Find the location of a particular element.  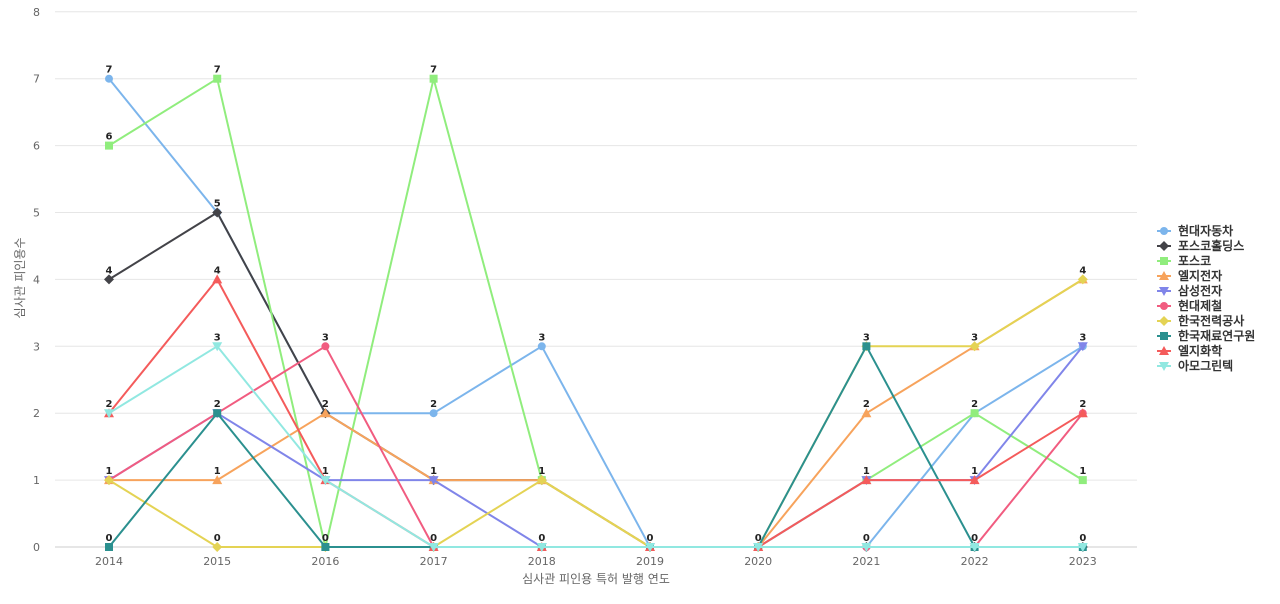

legend-item: 엘지전자 is located at coordinates (1189, 275).